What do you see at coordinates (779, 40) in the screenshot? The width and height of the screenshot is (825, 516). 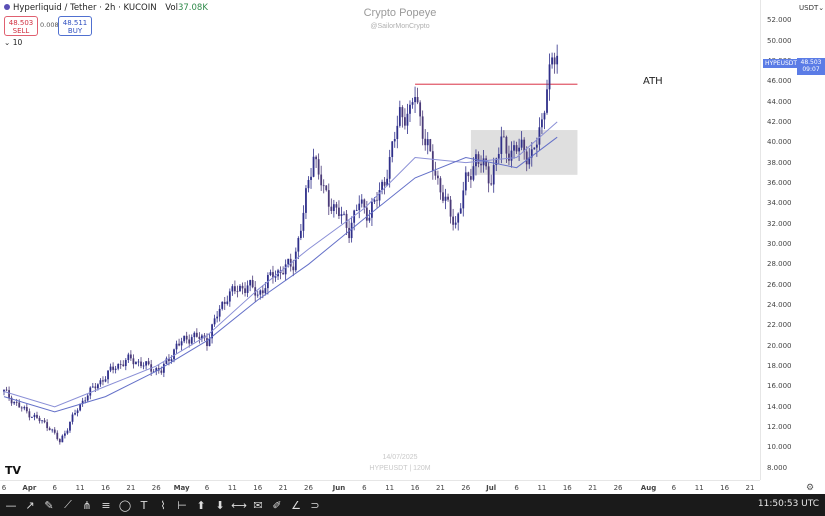 I see `price-tick-label: 50.000` at bounding box center [779, 40].